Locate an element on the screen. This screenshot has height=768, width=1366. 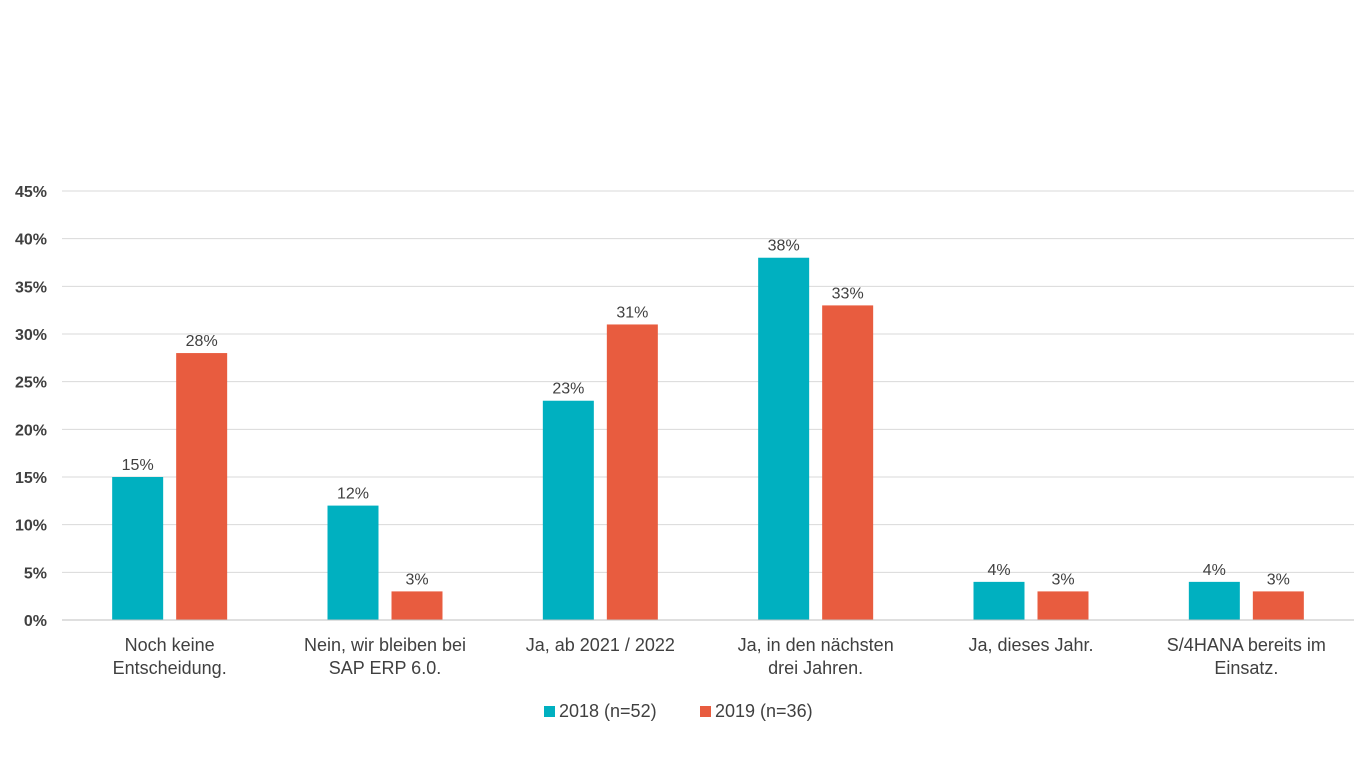
category-label: SAP ERP 6.0. is located at coordinates (385, 668).